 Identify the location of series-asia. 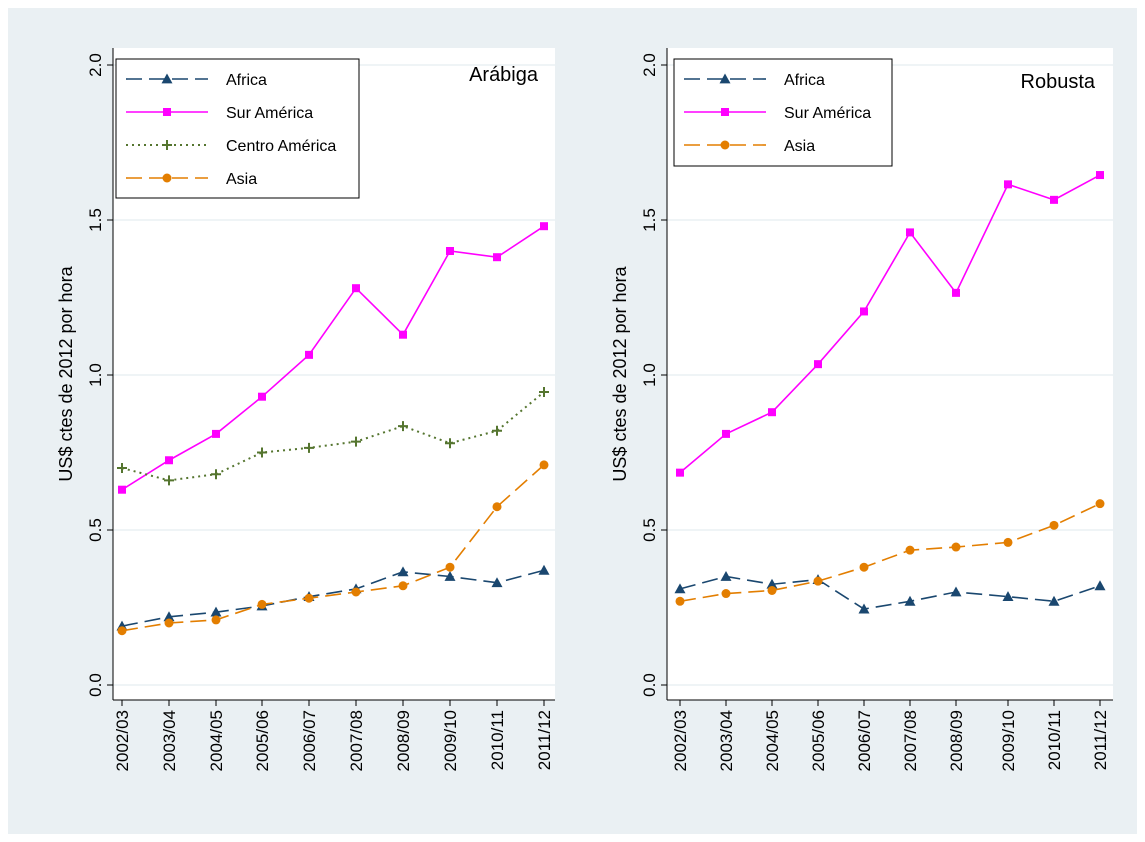
(333, 548).